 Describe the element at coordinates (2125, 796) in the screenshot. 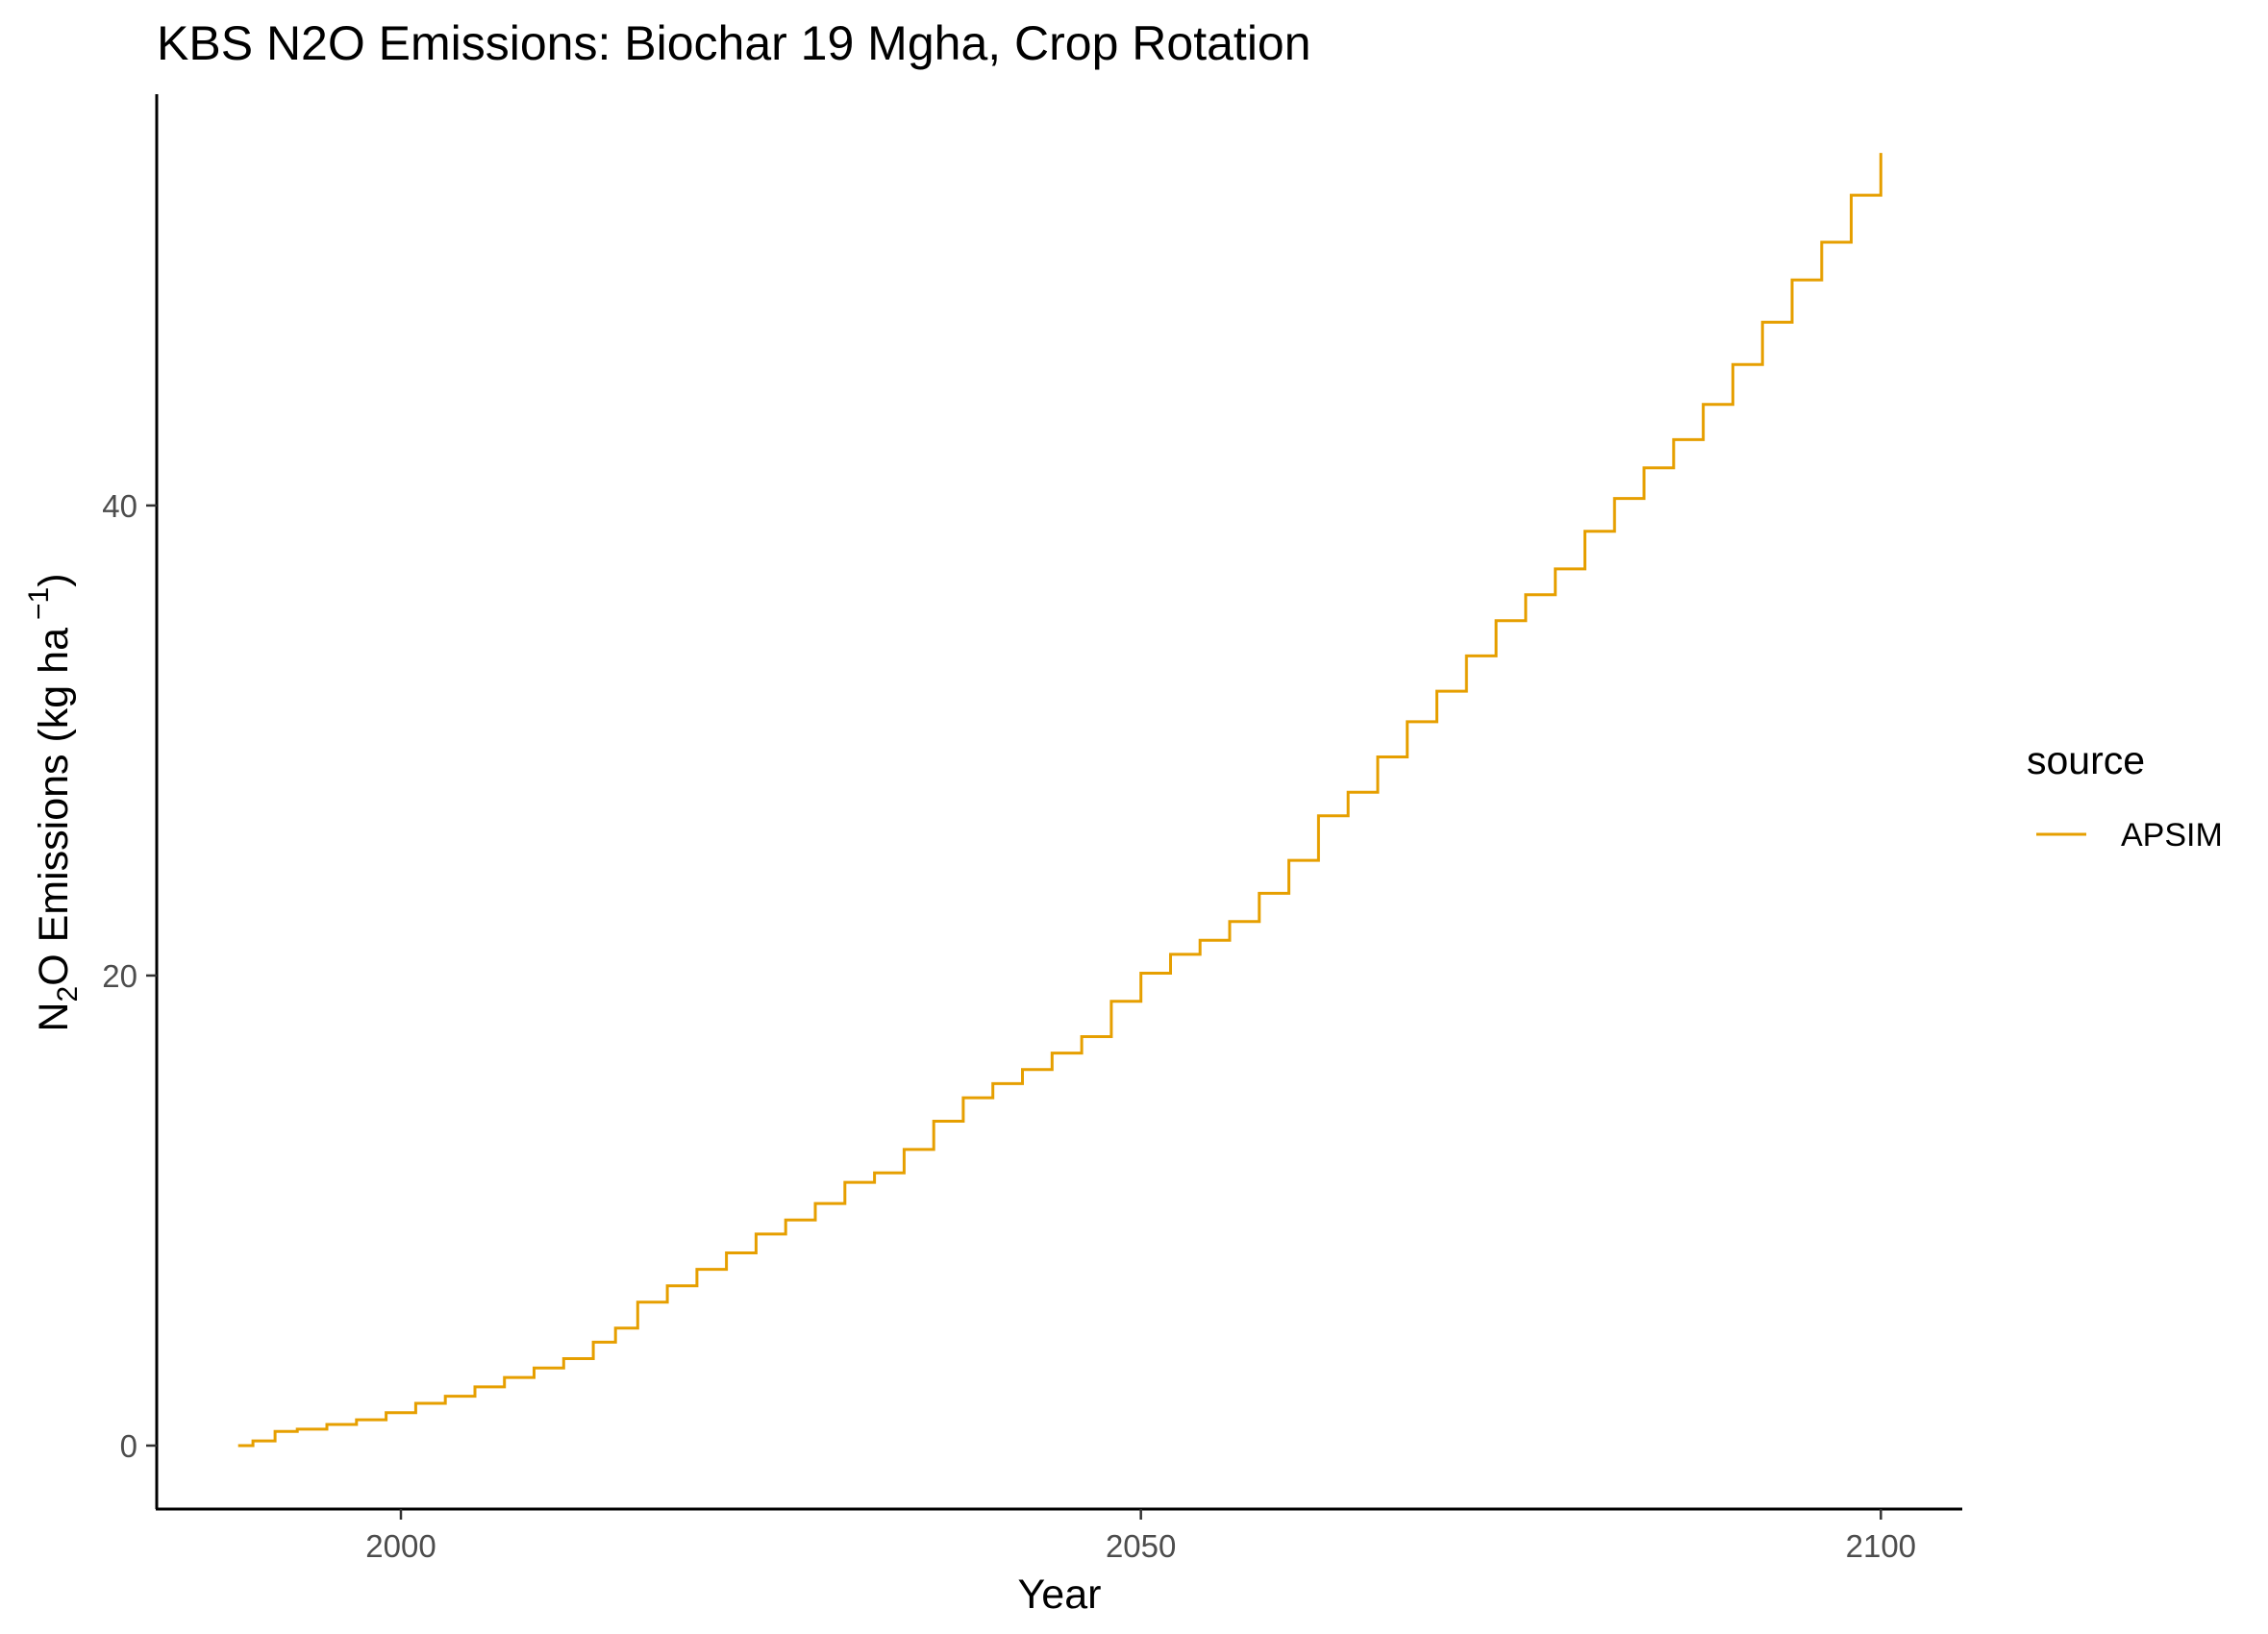

I see `legend: source APSIM` at that location.